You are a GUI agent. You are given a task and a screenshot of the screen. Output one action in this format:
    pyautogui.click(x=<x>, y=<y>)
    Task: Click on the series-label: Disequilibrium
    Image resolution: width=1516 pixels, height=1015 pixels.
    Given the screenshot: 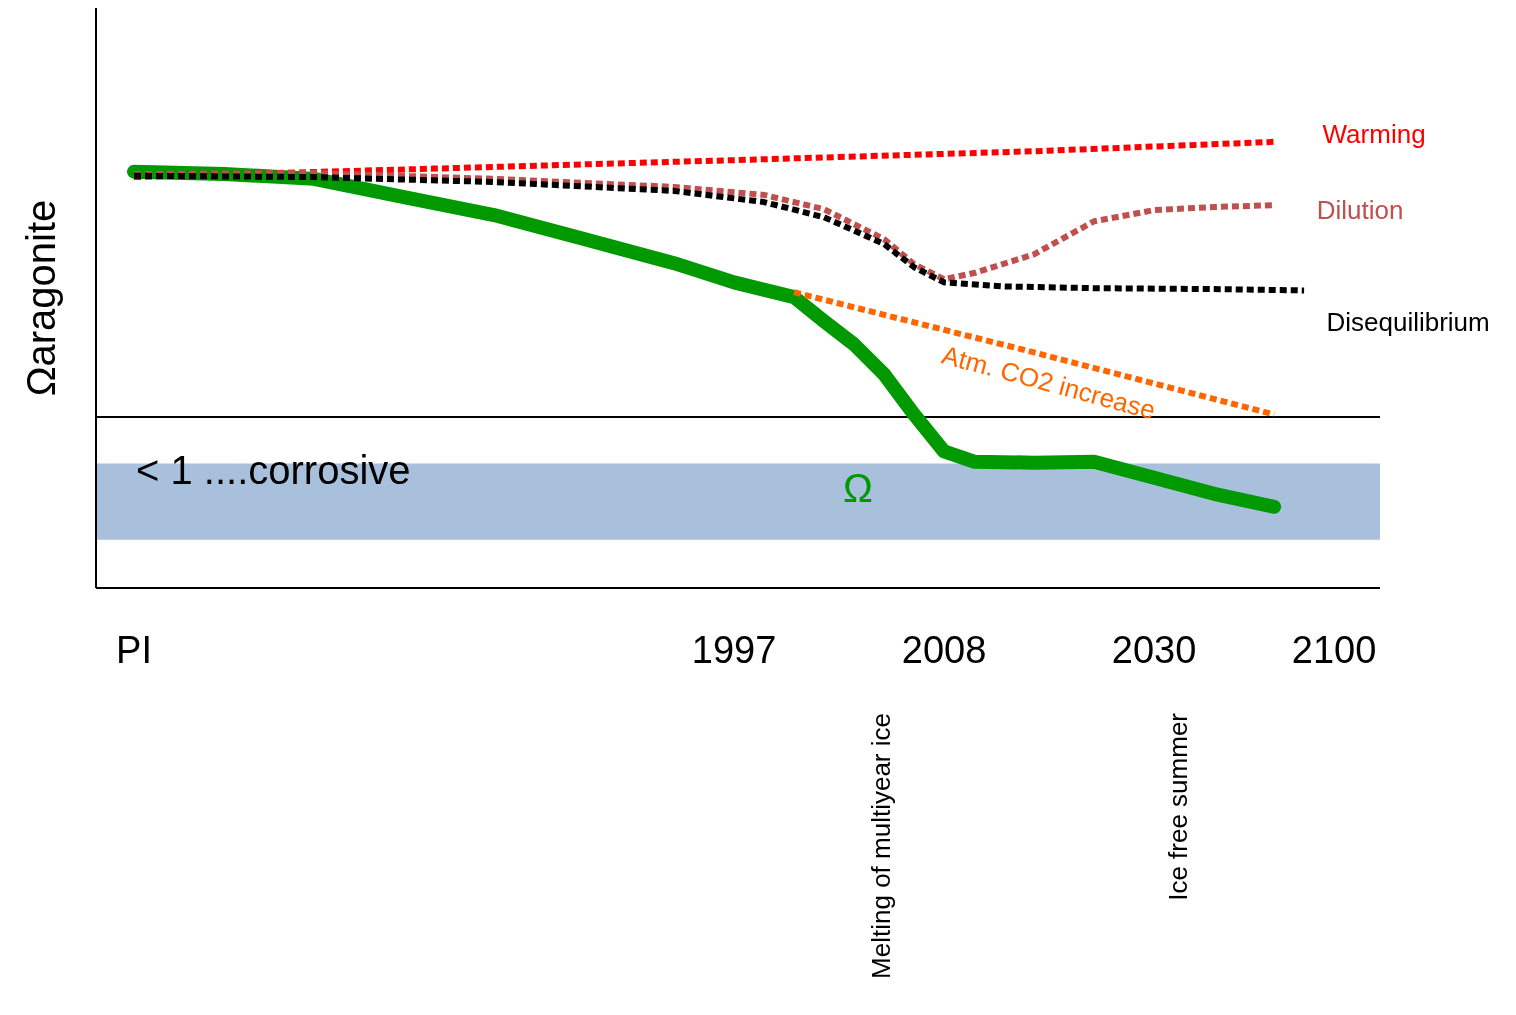 What is the action you would take?
    pyautogui.click(x=1408, y=322)
    